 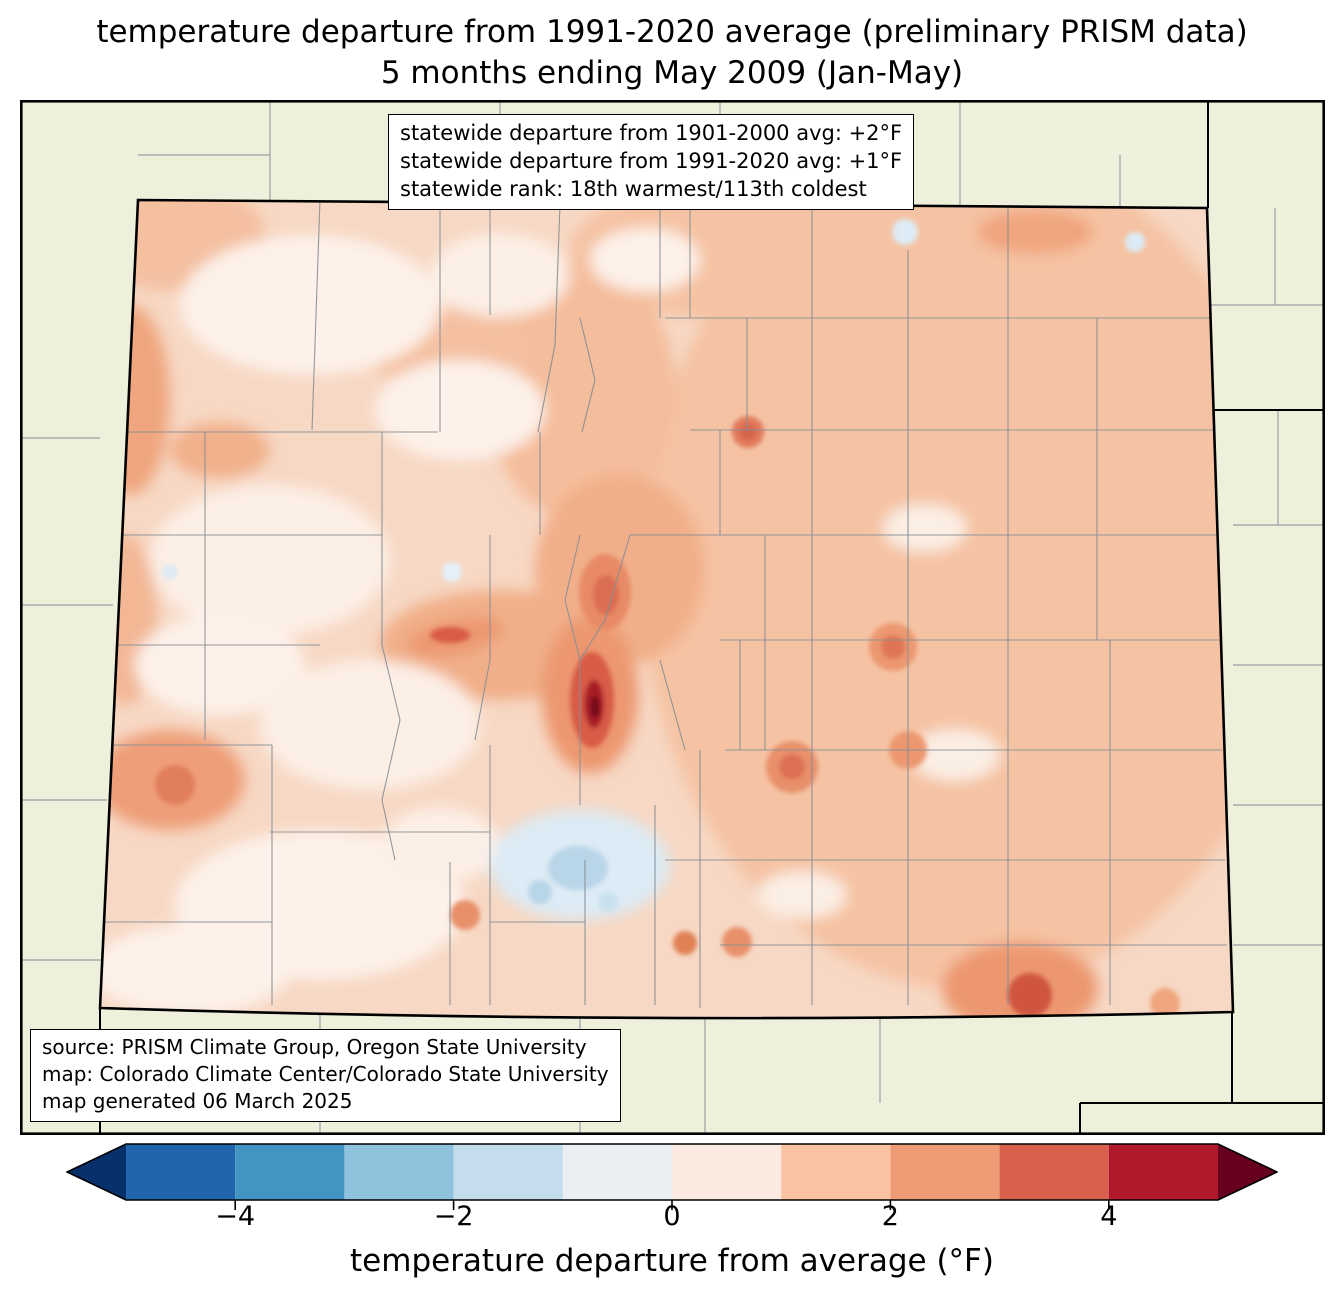 What do you see at coordinates (672, 72) in the screenshot?
I see `title-line-2: 5 months ending May 2009 (Jan-May)` at bounding box center [672, 72].